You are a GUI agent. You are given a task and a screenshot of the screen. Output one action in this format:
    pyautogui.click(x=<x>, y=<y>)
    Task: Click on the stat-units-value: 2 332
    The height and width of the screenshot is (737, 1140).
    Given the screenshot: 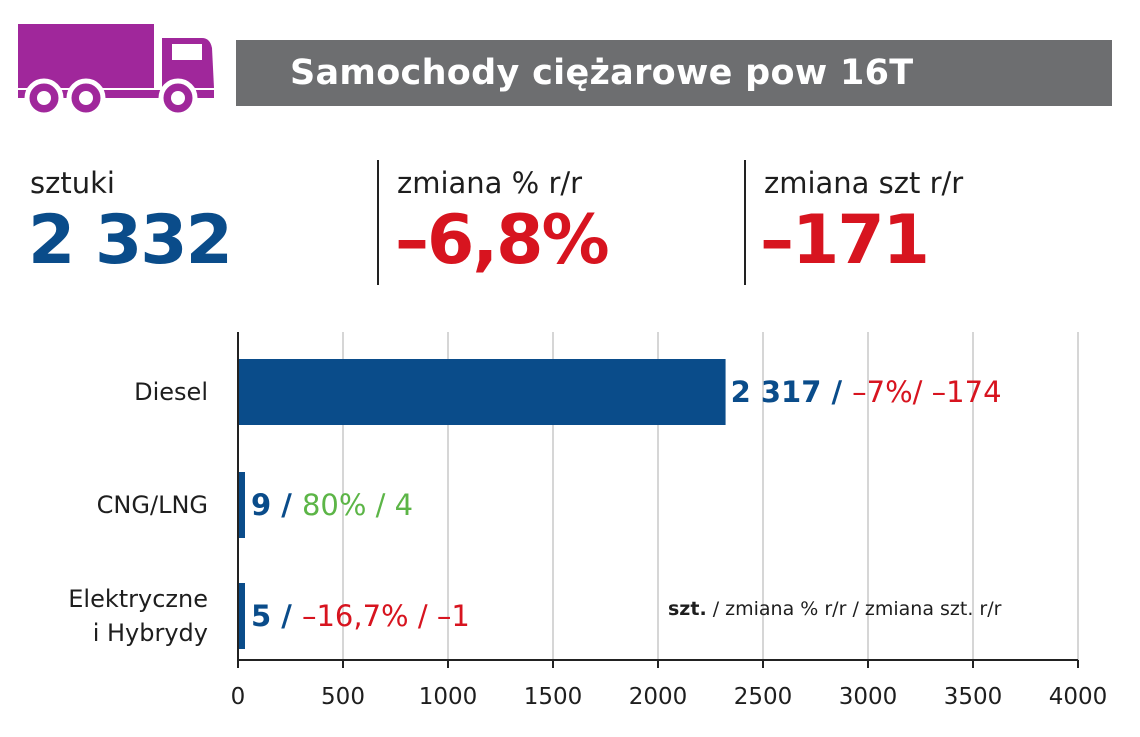 What is the action you would take?
    pyautogui.click(x=130, y=240)
    